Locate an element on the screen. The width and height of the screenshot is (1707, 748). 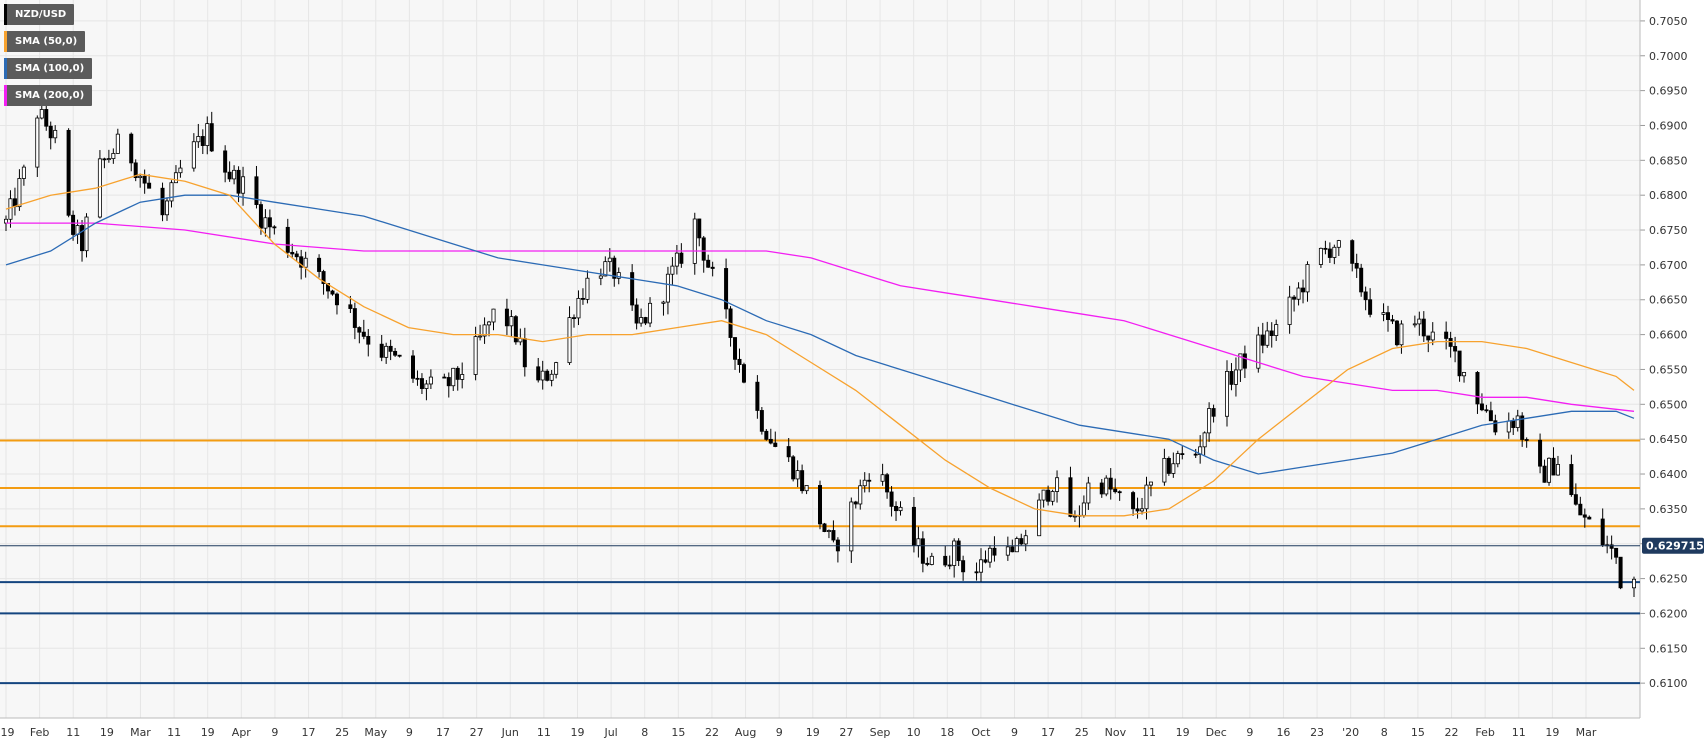
y-axis-tick-label: 0.6950 is located at coordinates (1668, 91).